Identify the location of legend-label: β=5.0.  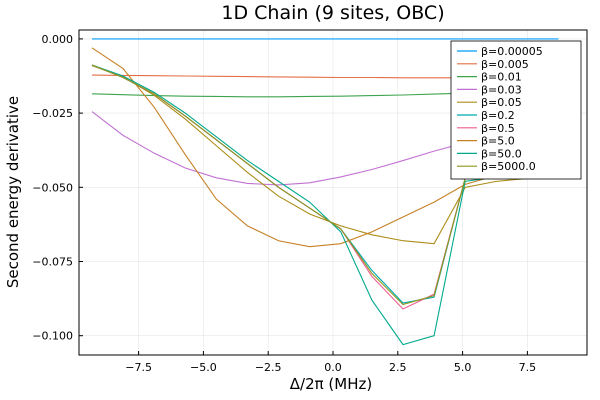
(498, 141).